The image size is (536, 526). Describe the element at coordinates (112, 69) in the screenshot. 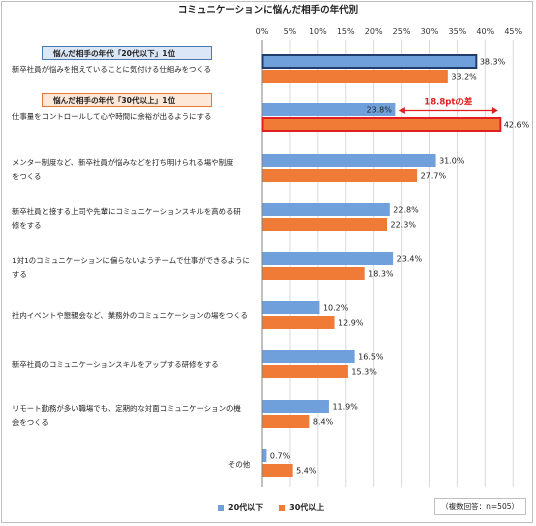

I see `category-label-line: 新卒社員が悩みを抱えていることに気付ける仕組みをつくる` at that location.